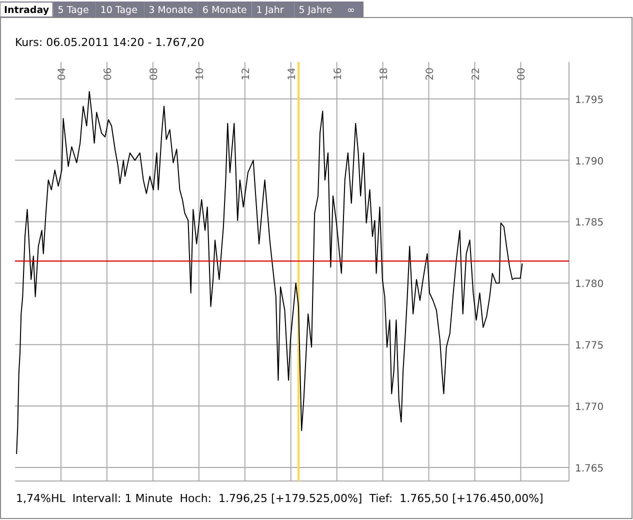  What do you see at coordinates (589, 346) in the screenshot?
I see `y-tick-label: 1.775` at bounding box center [589, 346].